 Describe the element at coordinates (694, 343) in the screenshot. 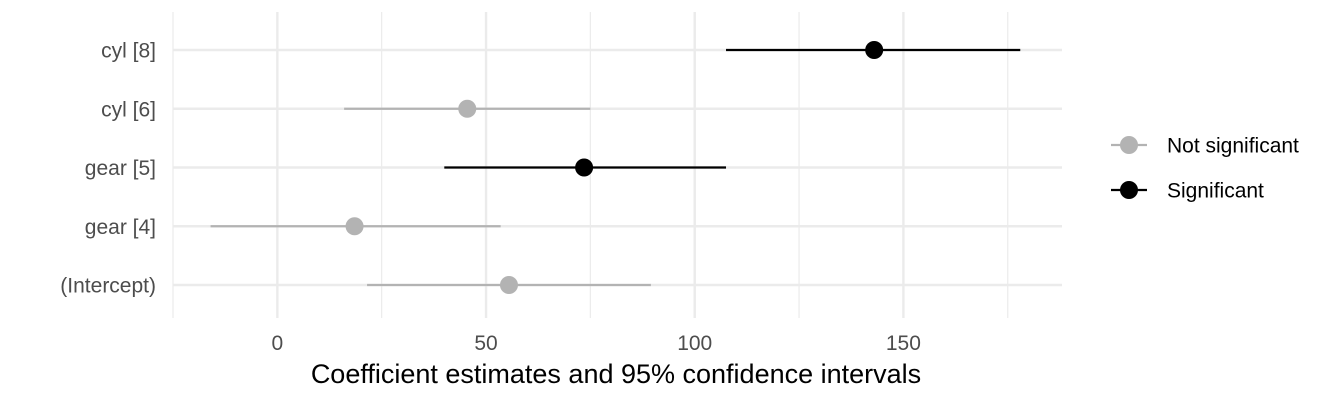

I see `x-tick-label: 100` at that location.